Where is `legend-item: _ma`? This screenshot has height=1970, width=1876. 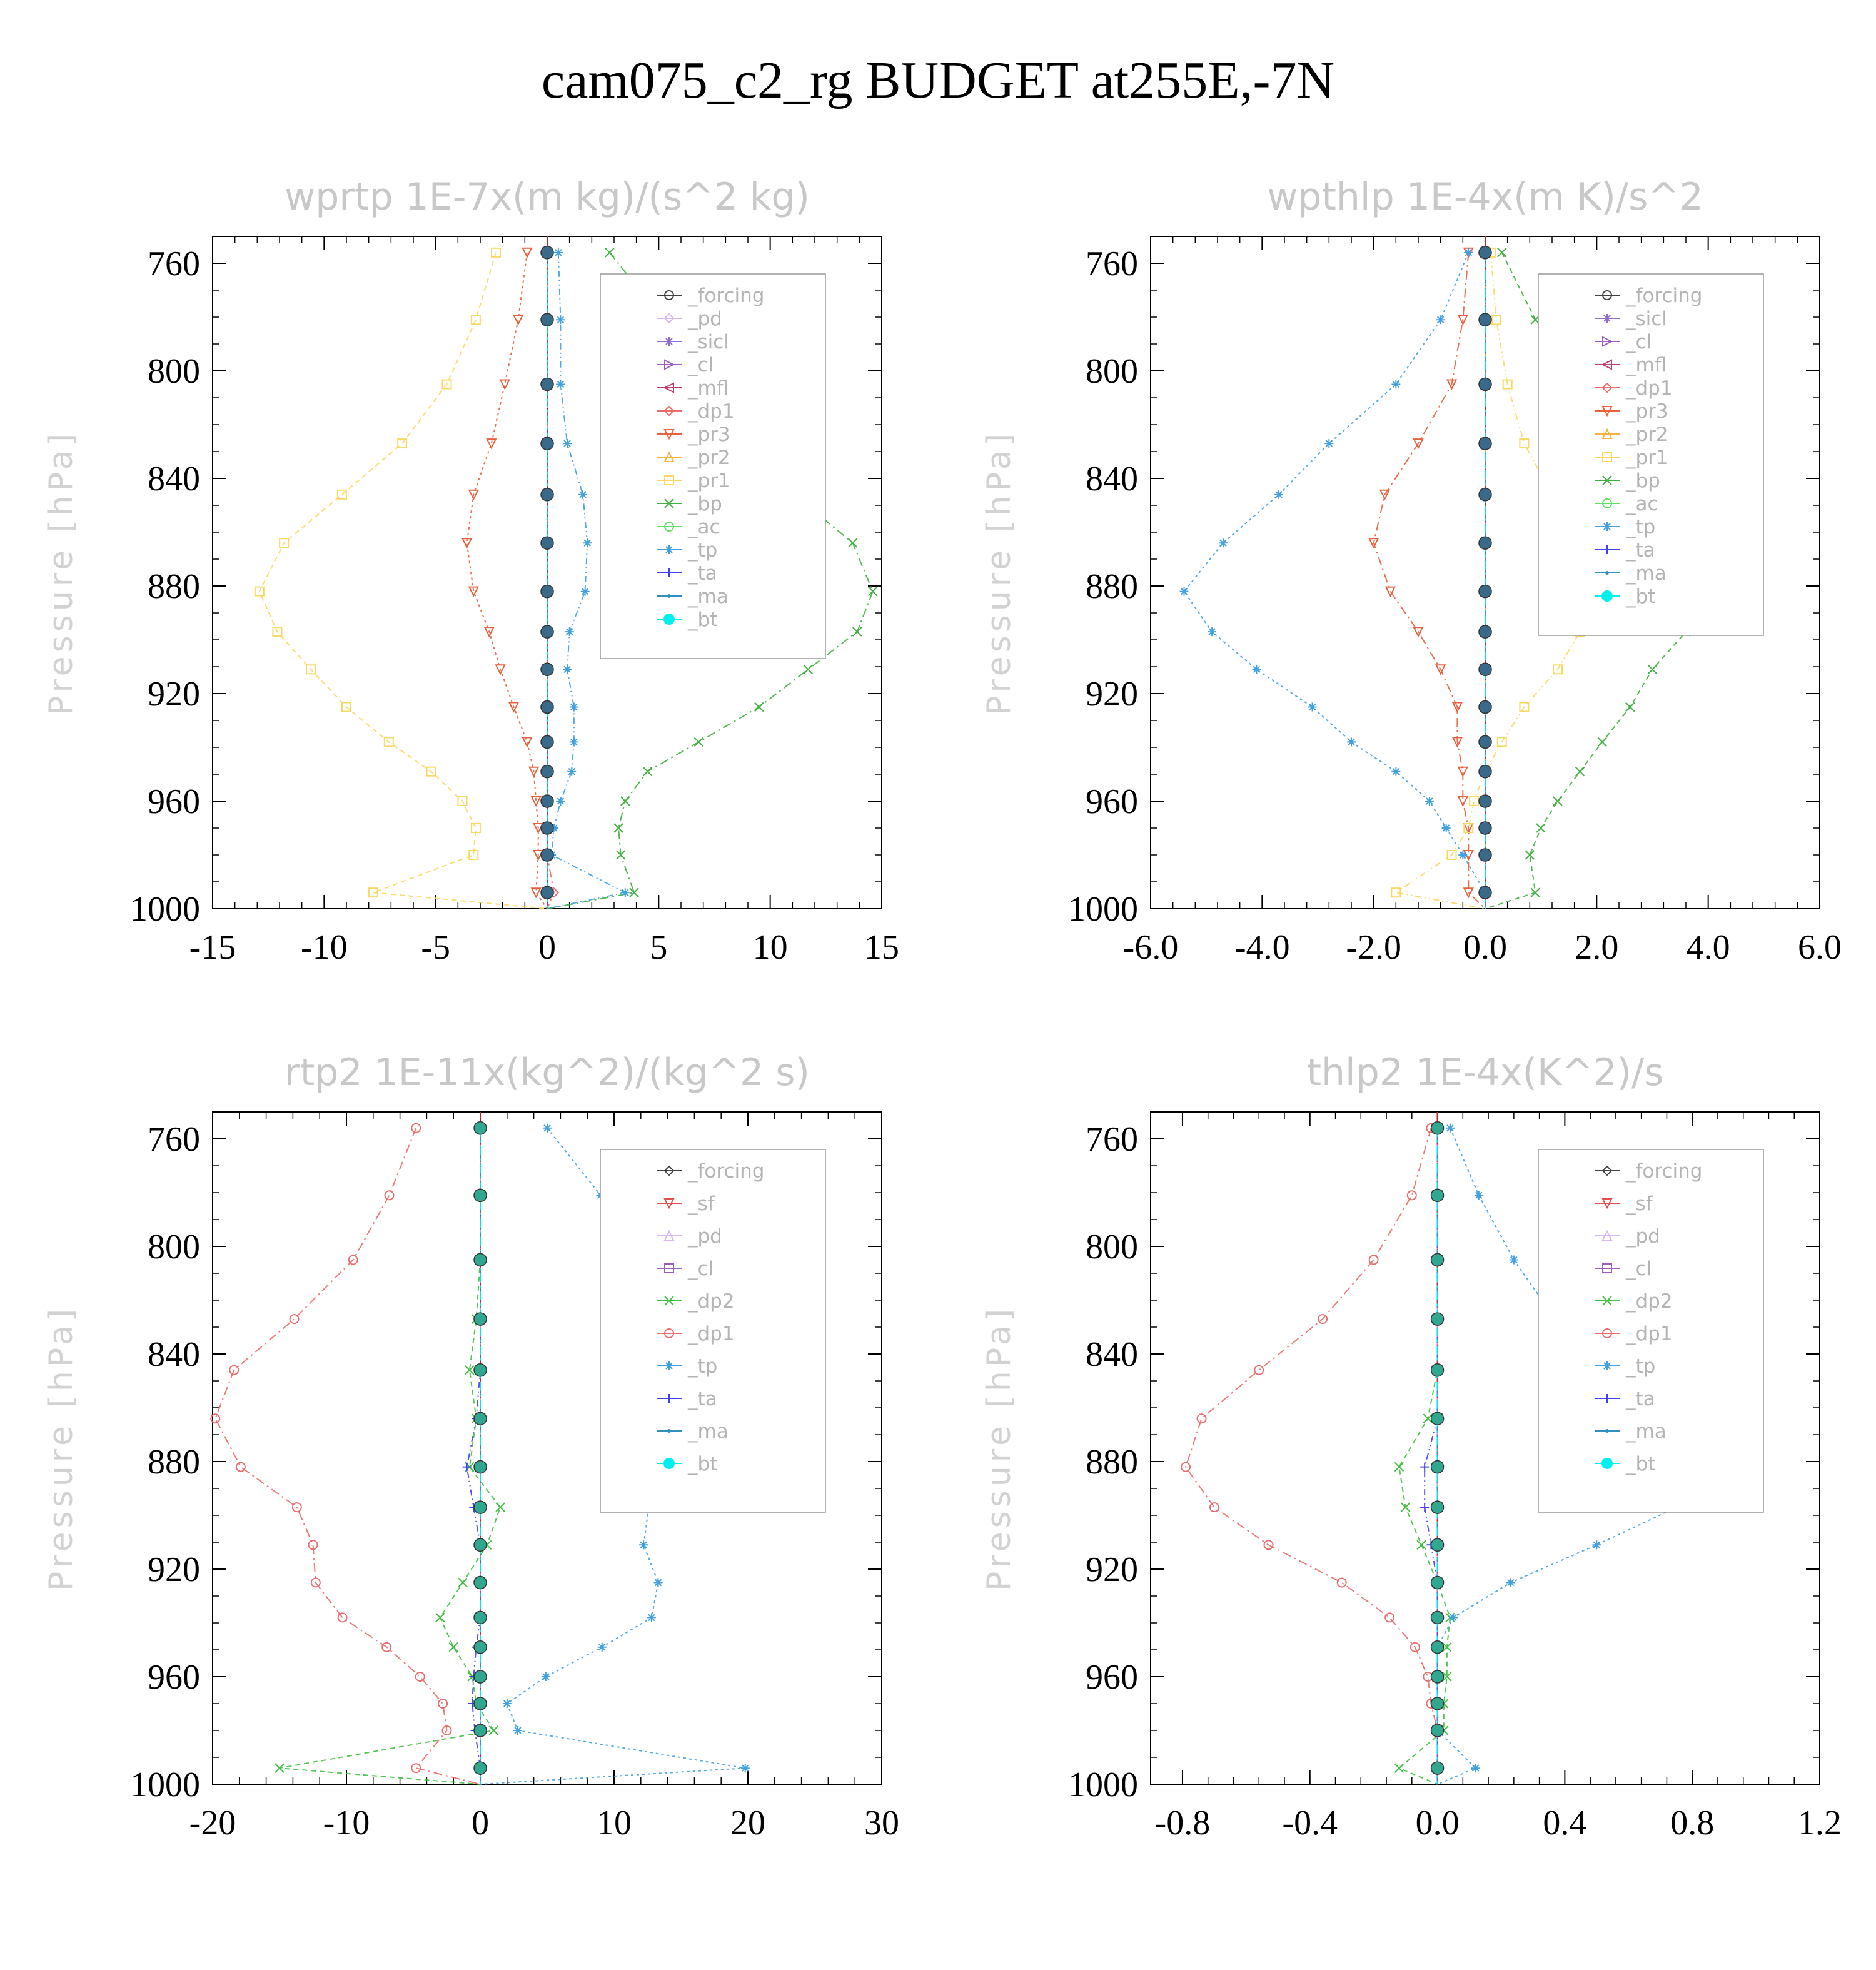
legend-item: _ma is located at coordinates (693, 596).